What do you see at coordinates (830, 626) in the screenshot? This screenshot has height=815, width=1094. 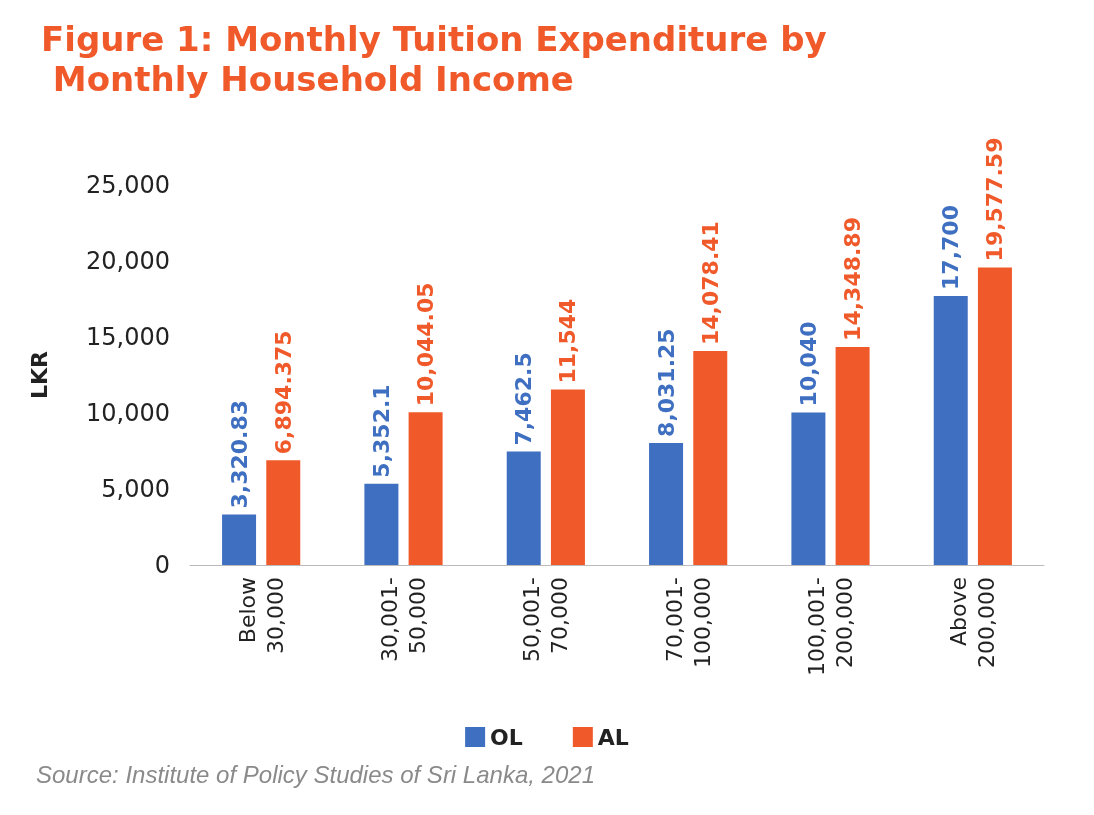 I see `x-tick-label: 100,001- 200,000` at bounding box center [830, 626].